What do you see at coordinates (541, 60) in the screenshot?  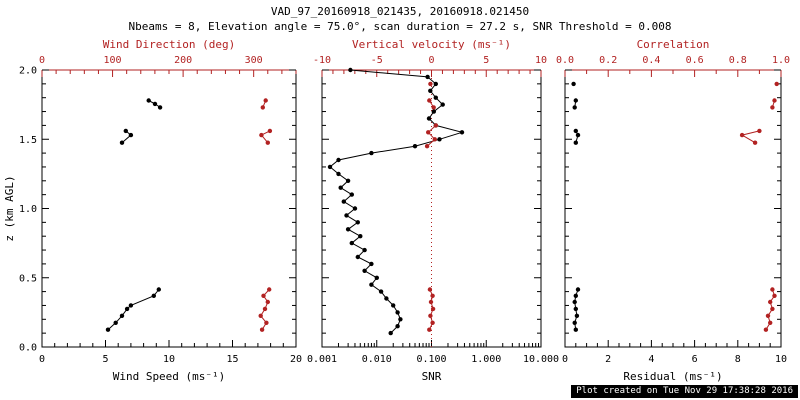 I see `top-tick-label: 10` at bounding box center [541, 60].